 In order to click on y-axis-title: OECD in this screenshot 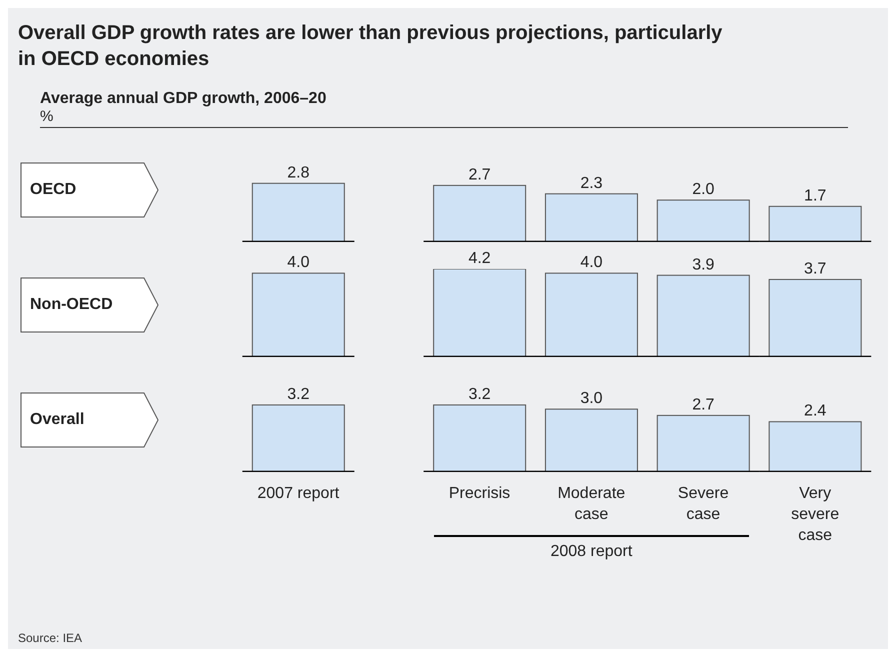, I will do `click(53, 190)`.